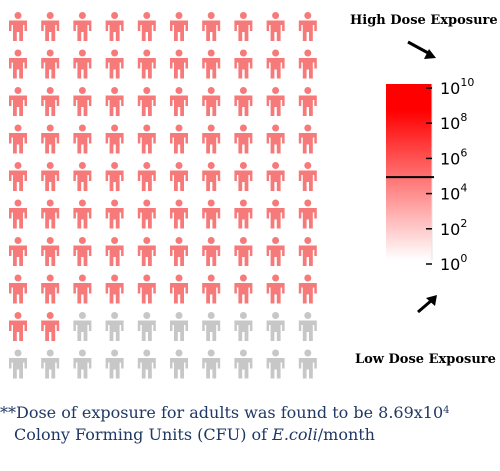  What do you see at coordinates (453, 263) in the screenshot?
I see `scale-tick-label: 10⁰` at bounding box center [453, 263].